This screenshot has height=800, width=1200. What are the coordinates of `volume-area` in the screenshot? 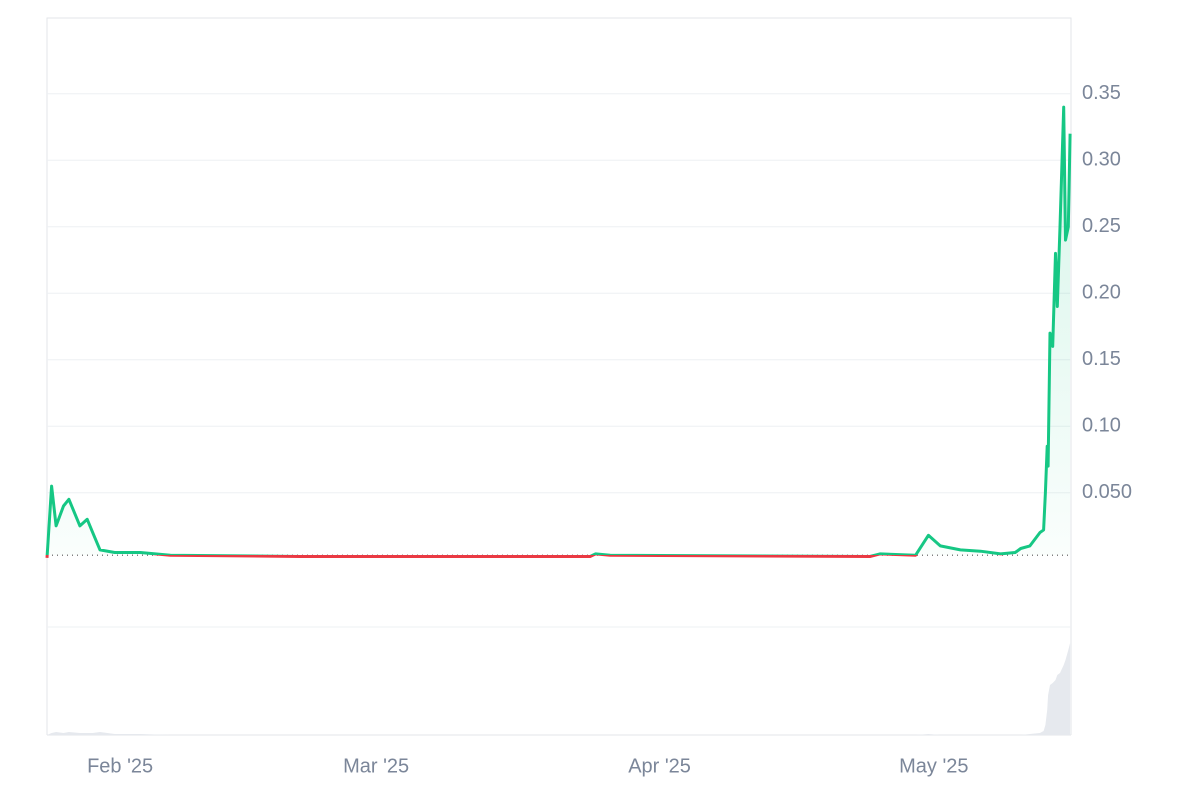 It's located at (559, 689).